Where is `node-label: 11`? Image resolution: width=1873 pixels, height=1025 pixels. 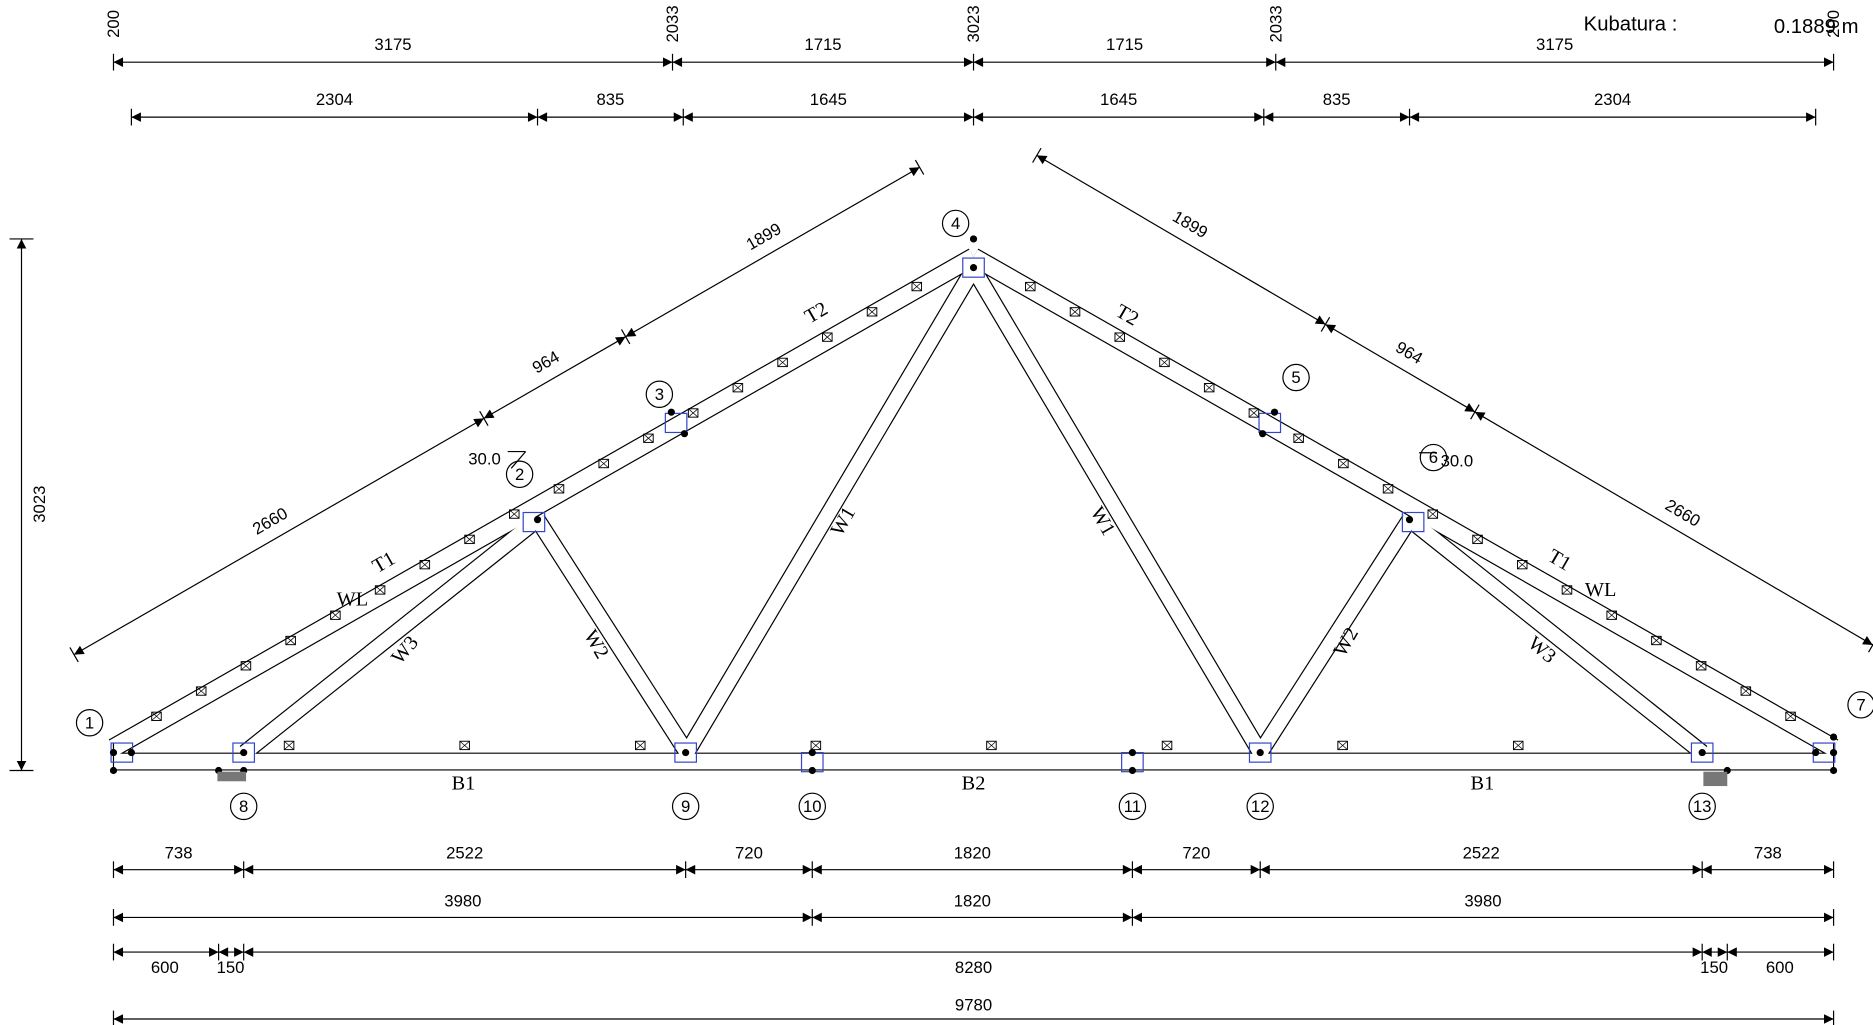
node-label: 11 is located at coordinates (1132, 806).